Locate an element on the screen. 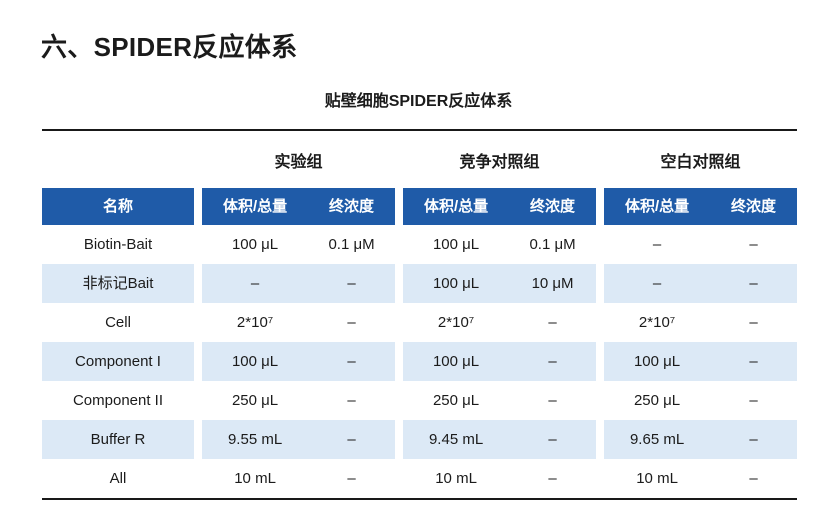 The height and width of the screenshot is (517, 837). column-header-row: 名称 体积/总量 终浓度 体积/总量 终浓度 体积/总量 终浓度 is located at coordinates (419, 206).